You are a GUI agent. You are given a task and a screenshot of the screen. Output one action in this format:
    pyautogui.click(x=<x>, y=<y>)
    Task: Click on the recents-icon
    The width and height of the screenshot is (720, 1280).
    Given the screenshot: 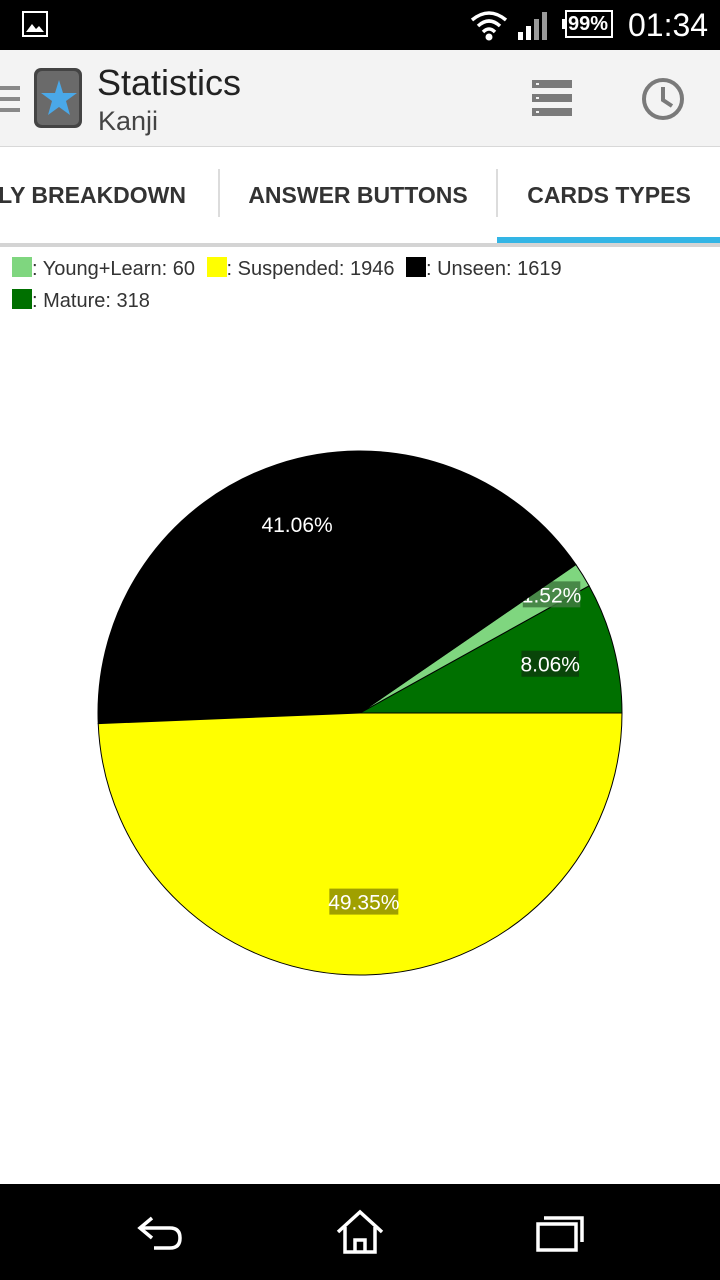 What is the action you would take?
    pyautogui.click(x=560, y=1232)
    